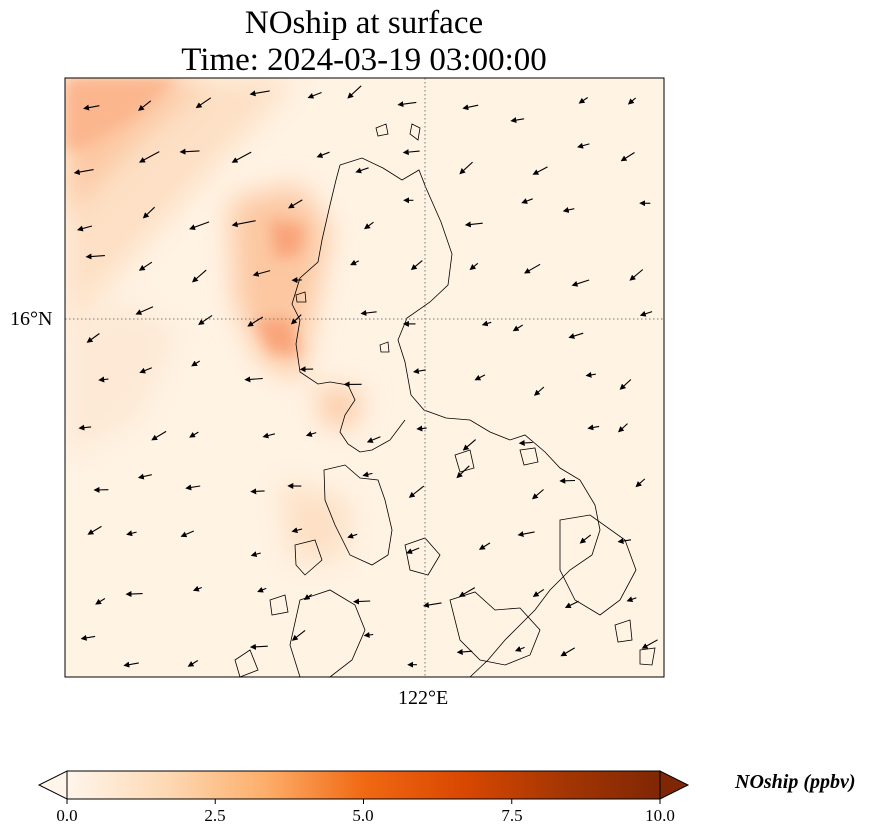 This screenshot has height=836, width=870. Describe the element at coordinates (315, 520) in the screenshot. I see `plume-southwest` at that location.